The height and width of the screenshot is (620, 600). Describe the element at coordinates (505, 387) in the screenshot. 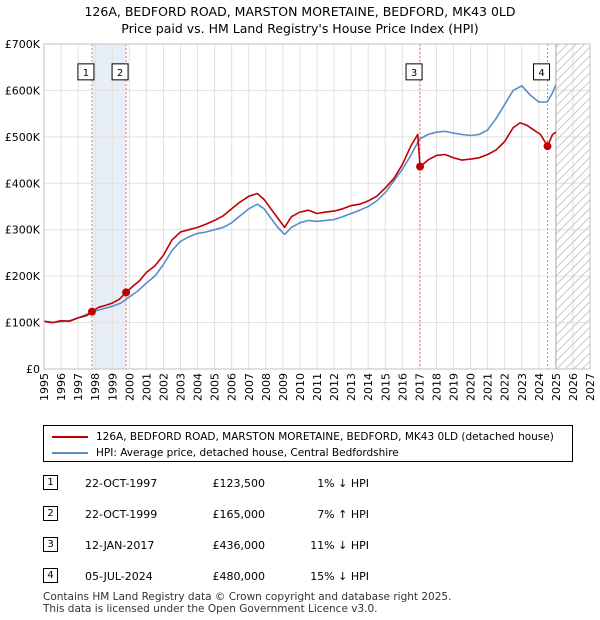

I see `x-tick-label: 2022` at that location.